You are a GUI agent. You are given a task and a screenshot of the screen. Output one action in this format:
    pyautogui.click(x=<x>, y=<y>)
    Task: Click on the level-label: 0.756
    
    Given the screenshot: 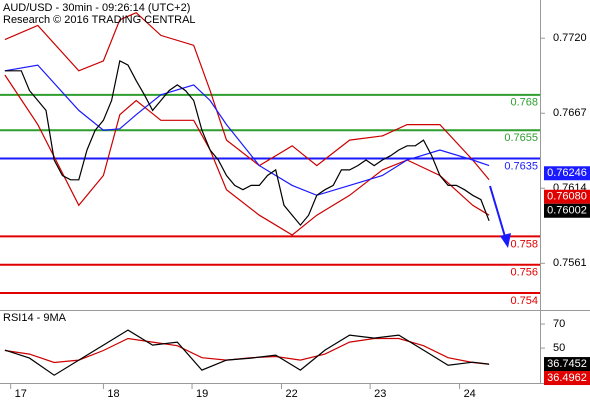 What is the action you would take?
    pyautogui.click(x=524, y=273)
    